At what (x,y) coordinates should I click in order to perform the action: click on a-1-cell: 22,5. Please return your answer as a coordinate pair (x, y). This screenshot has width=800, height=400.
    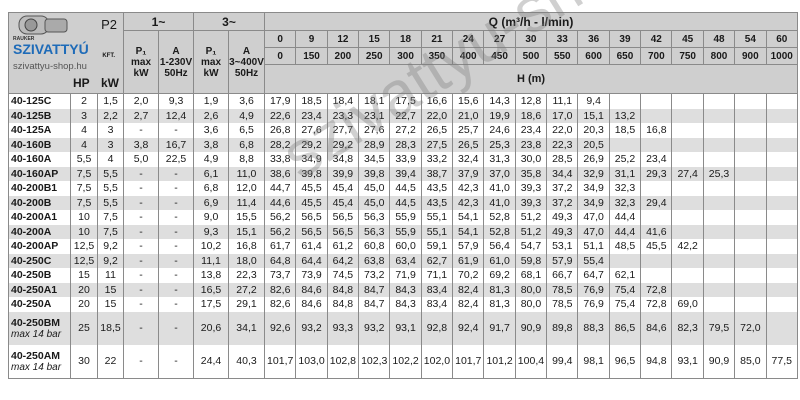
    Looking at the image, I should click on (176, 159).